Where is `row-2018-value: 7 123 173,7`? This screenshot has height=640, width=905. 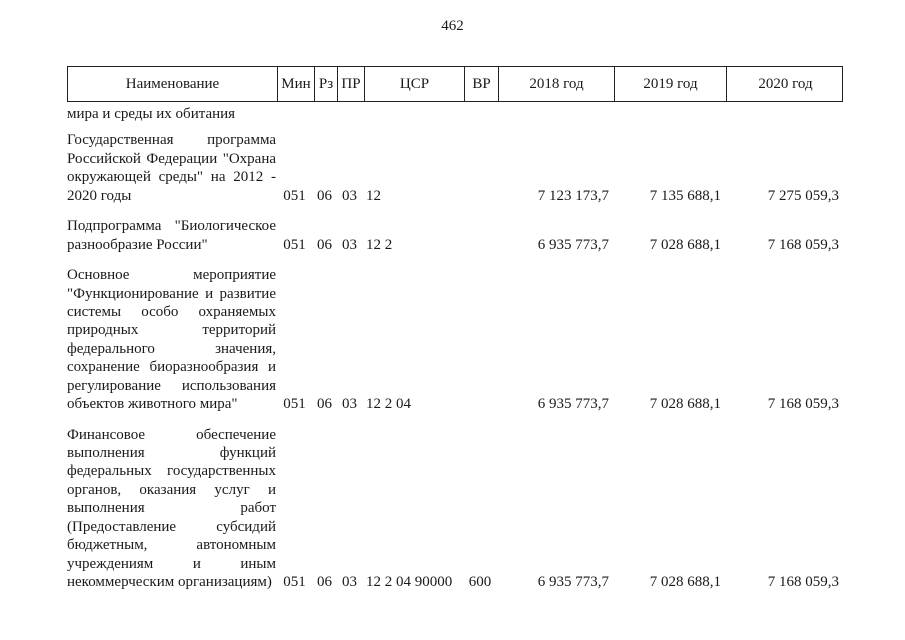
row-2018-value: 7 123 173,7 is located at coordinates (573, 195).